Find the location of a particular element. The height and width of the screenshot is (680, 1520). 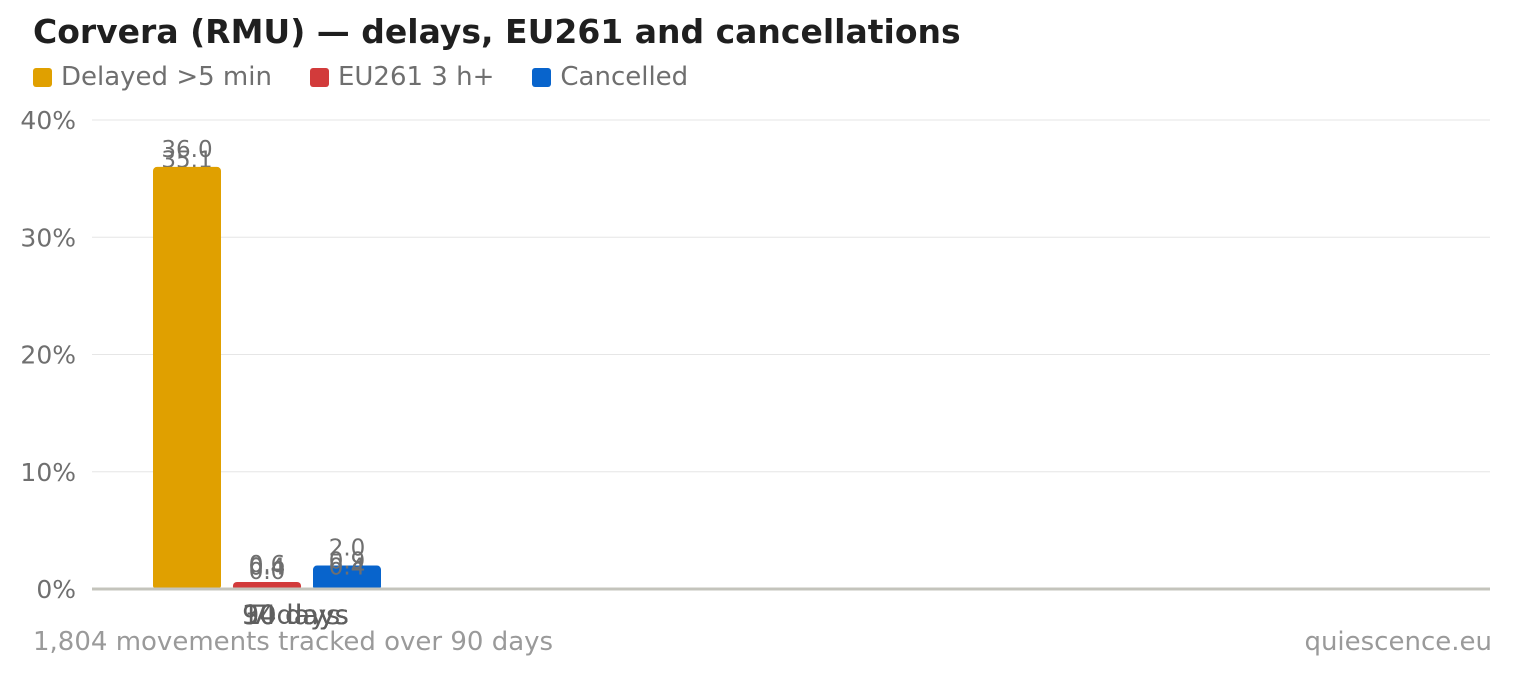

y-tick-label: 40% is located at coordinates (48, 120).